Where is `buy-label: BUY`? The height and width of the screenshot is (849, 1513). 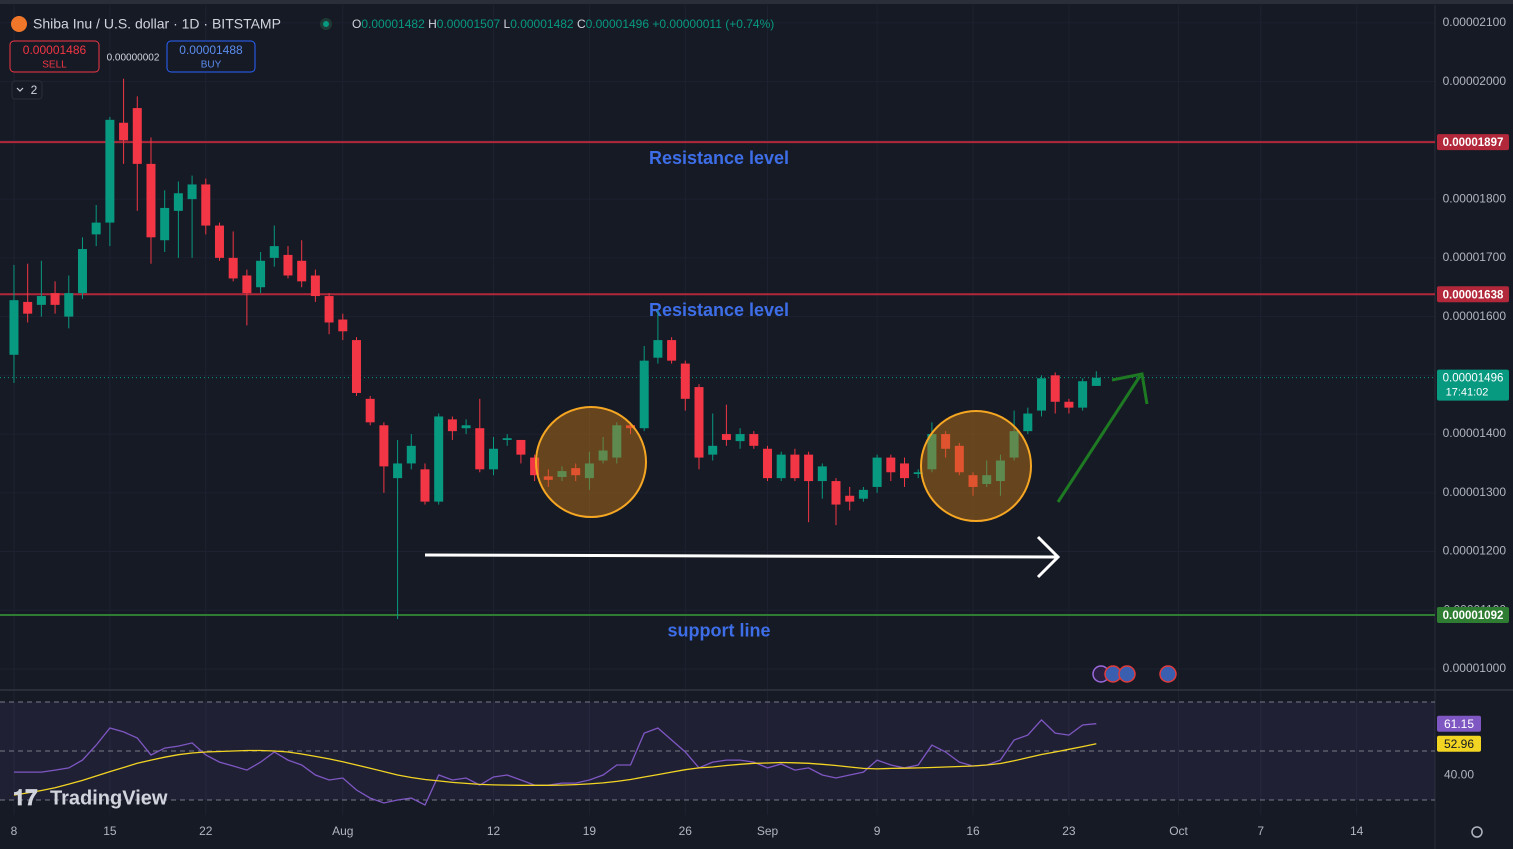 buy-label: BUY is located at coordinates (211, 65).